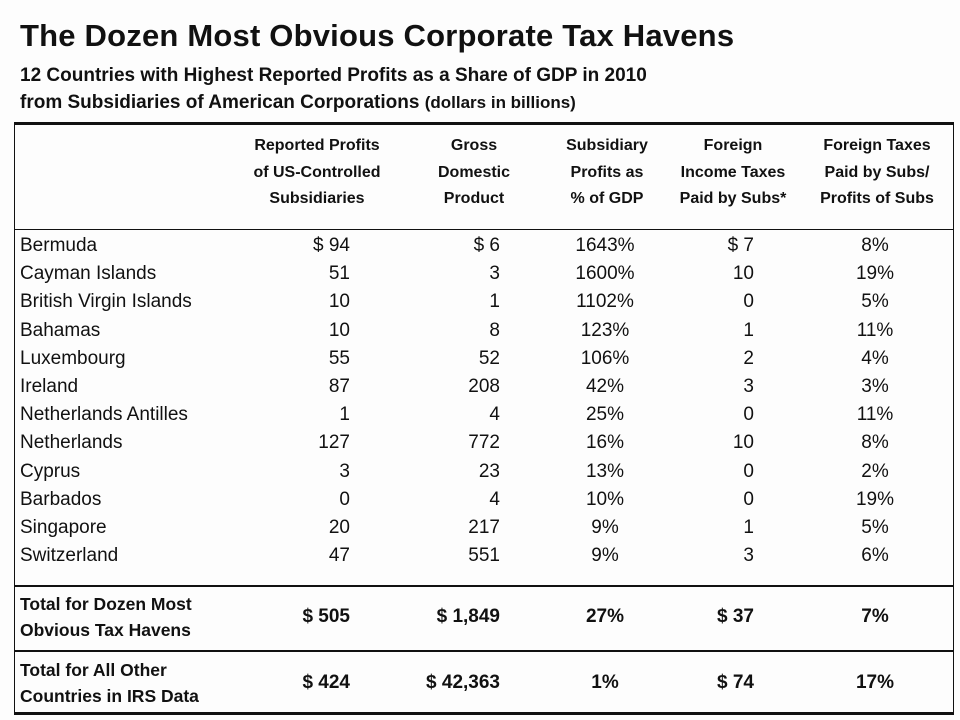 This screenshot has width=960, height=720. Describe the element at coordinates (740, 245) in the screenshot. I see `cell-foreign-taxes: $ 7` at that location.